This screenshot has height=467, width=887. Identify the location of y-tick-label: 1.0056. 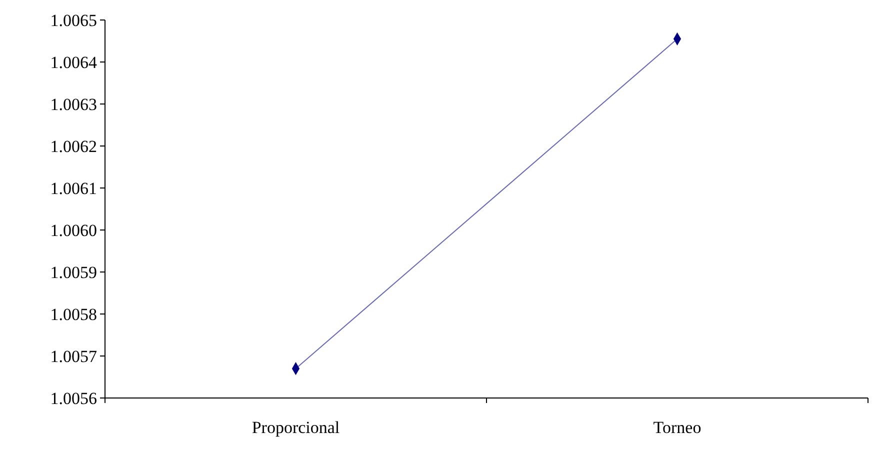
(73, 398).